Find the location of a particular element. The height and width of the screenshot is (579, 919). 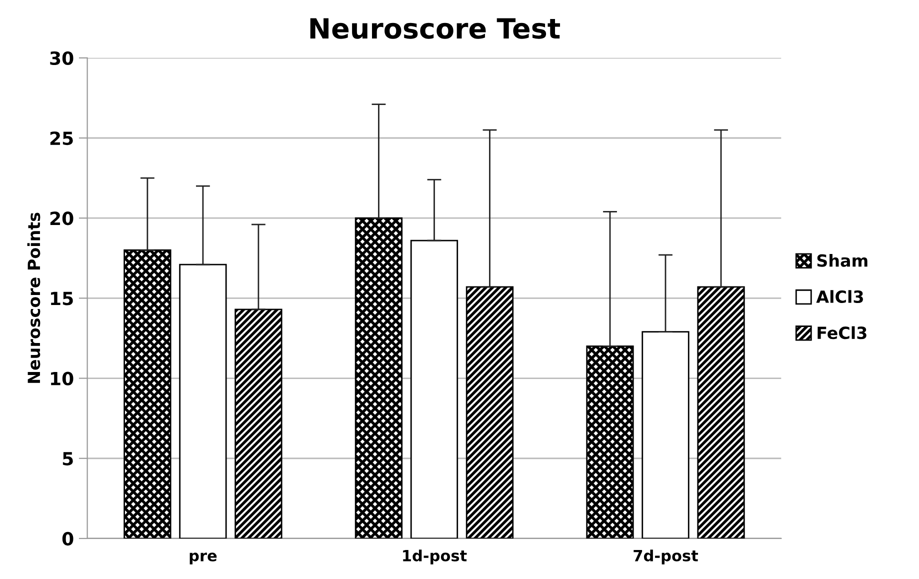

y-tick-label: 10 is located at coordinates (62, 379).